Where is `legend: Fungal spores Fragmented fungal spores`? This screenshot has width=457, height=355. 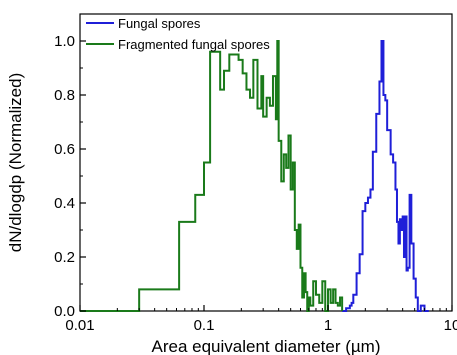 legend: Fungal spores Fragmented fungal spores is located at coordinates (178, 34).